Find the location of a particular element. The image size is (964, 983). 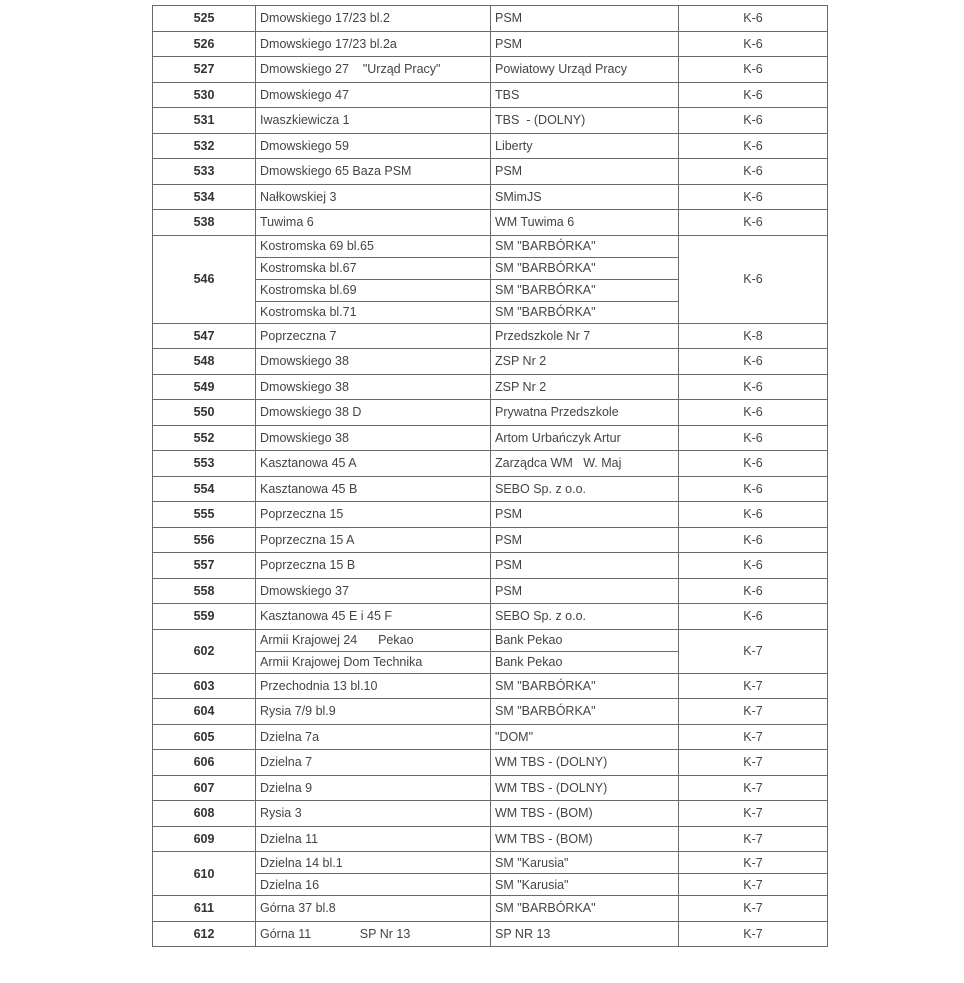

table-row: 548 Dmowskiego 38 ZSP Nr 2 K-6 is located at coordinates (490, 361).